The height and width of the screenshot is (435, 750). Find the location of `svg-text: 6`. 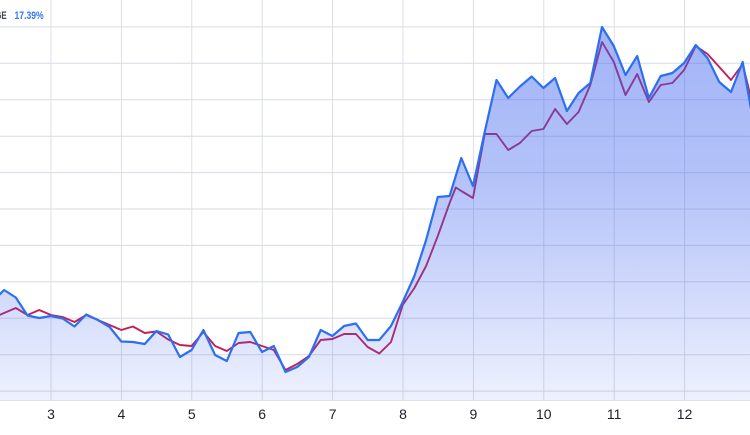

svg-text: 6 is located at coordinates (262, 414).